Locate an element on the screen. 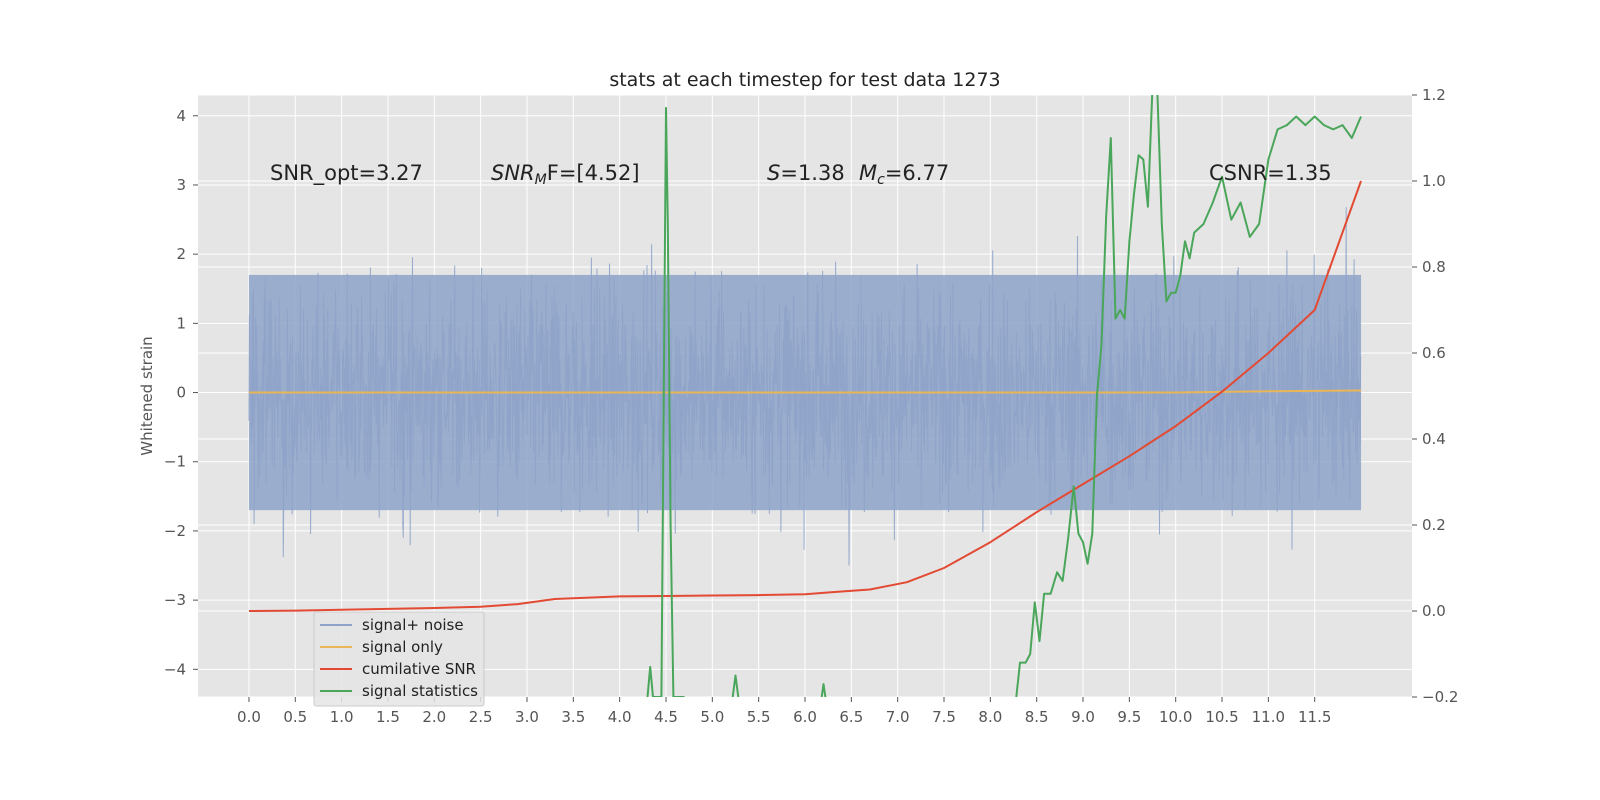 This screenshot has width=1600, height=800. x-tick-label: 1.0 is located at coordinates (342, 717).